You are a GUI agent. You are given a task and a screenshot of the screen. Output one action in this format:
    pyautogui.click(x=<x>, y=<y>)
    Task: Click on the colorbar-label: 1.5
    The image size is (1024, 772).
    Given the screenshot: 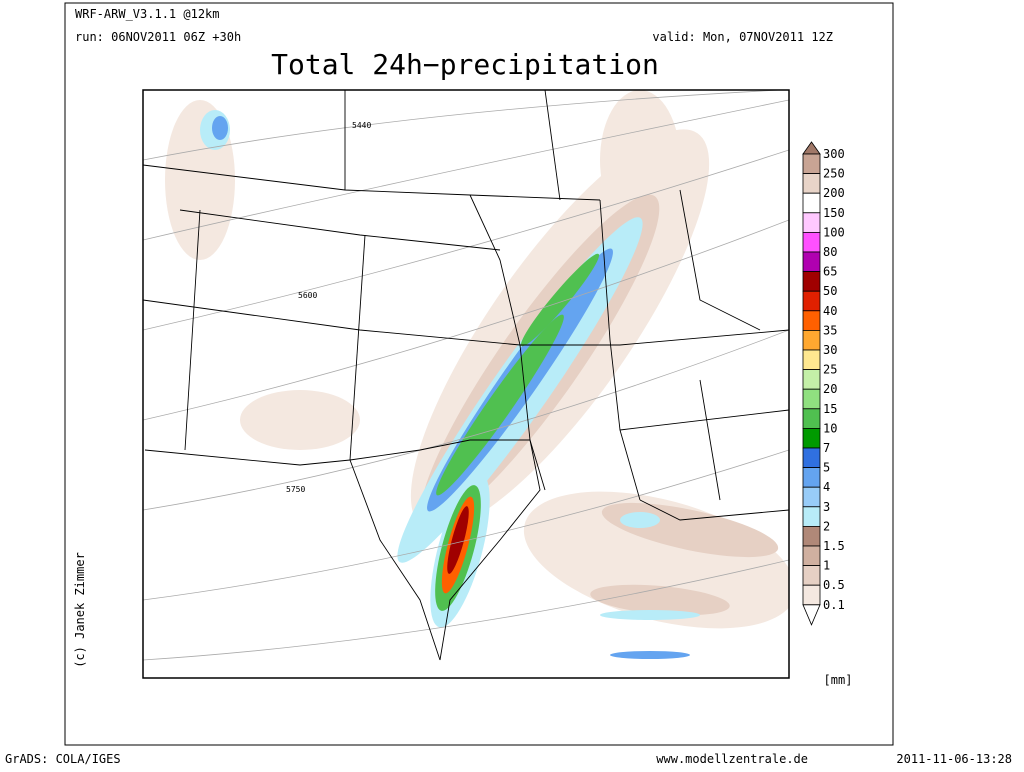 What is the action you would take?
    pyautogui.click(x=834, y=546)
    